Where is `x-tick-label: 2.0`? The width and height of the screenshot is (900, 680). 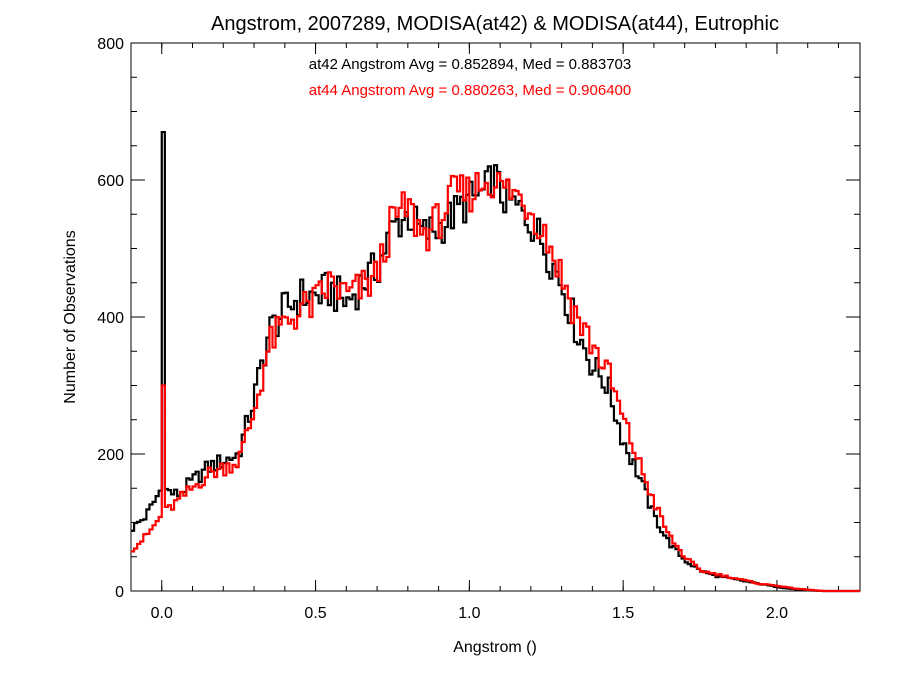
x-tick-label: 2.0 is located at coordinates (777, 613).